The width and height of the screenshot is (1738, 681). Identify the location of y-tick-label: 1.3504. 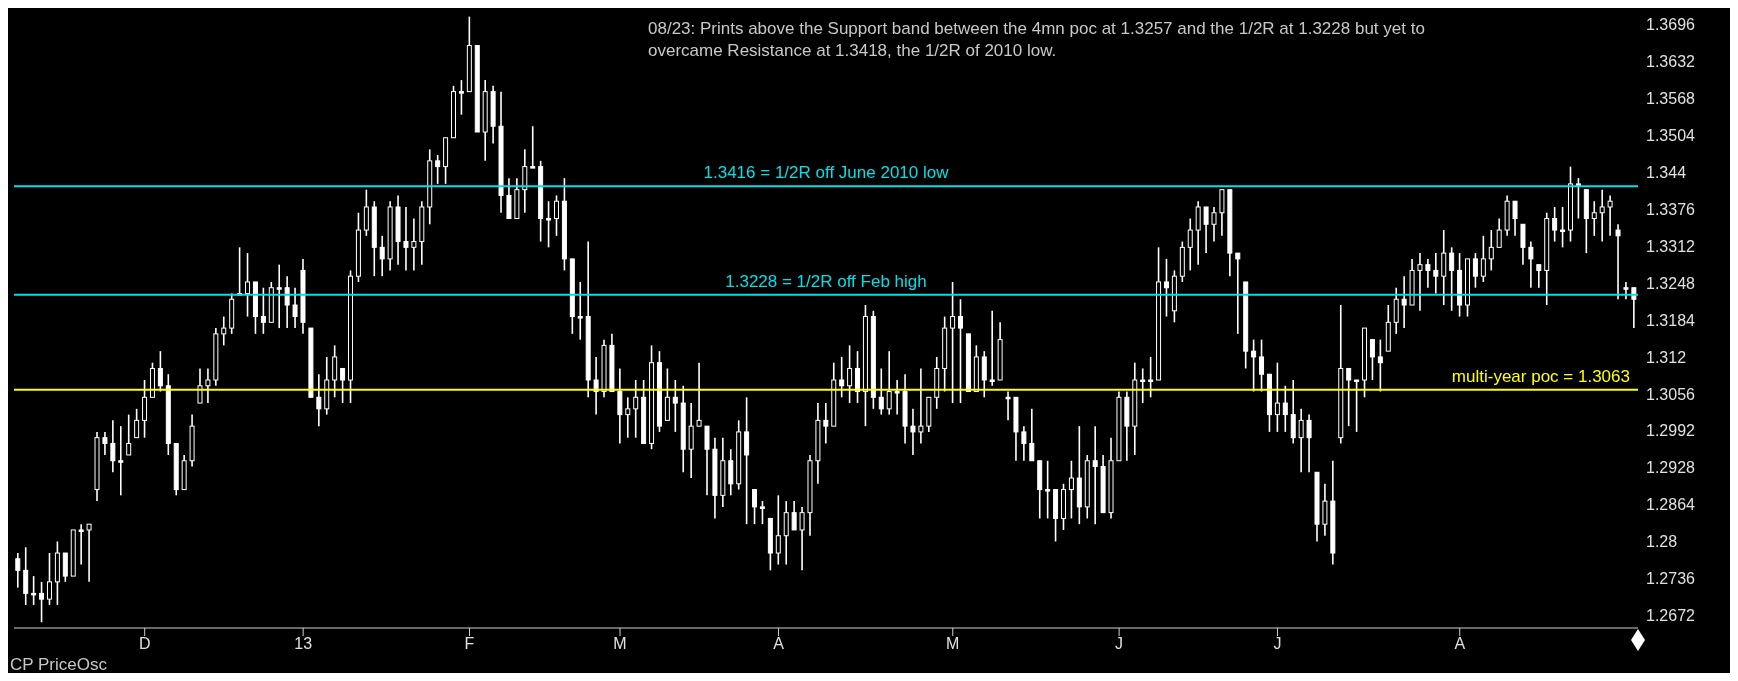
(1671, 136).